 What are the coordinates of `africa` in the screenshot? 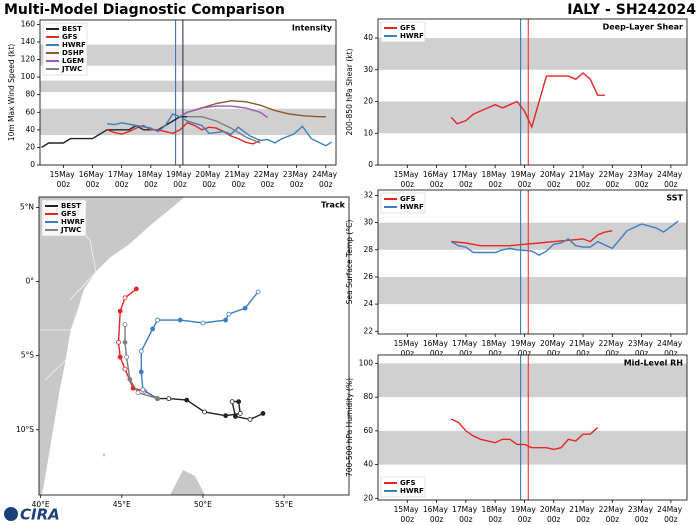 It's located at (112, 346).